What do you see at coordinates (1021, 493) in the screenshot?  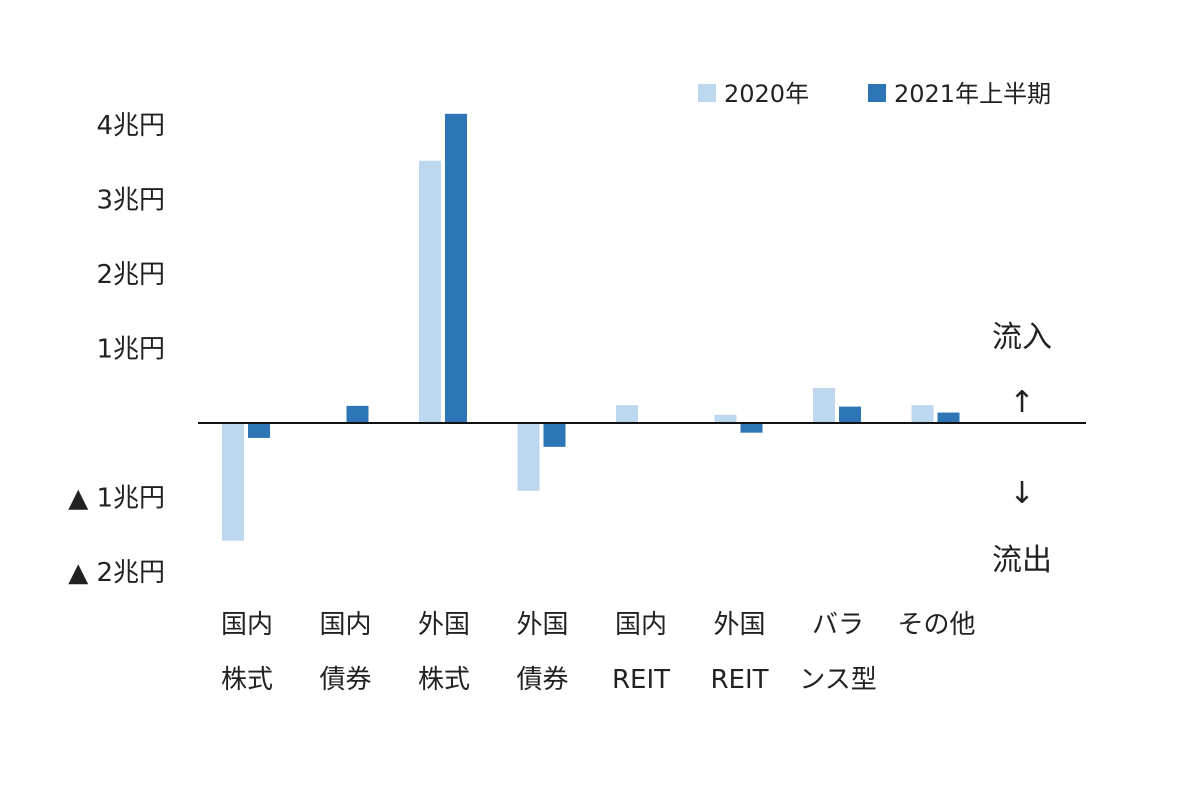 I see `outflow-arrow: ↓` at bounding box center [1021, 493].